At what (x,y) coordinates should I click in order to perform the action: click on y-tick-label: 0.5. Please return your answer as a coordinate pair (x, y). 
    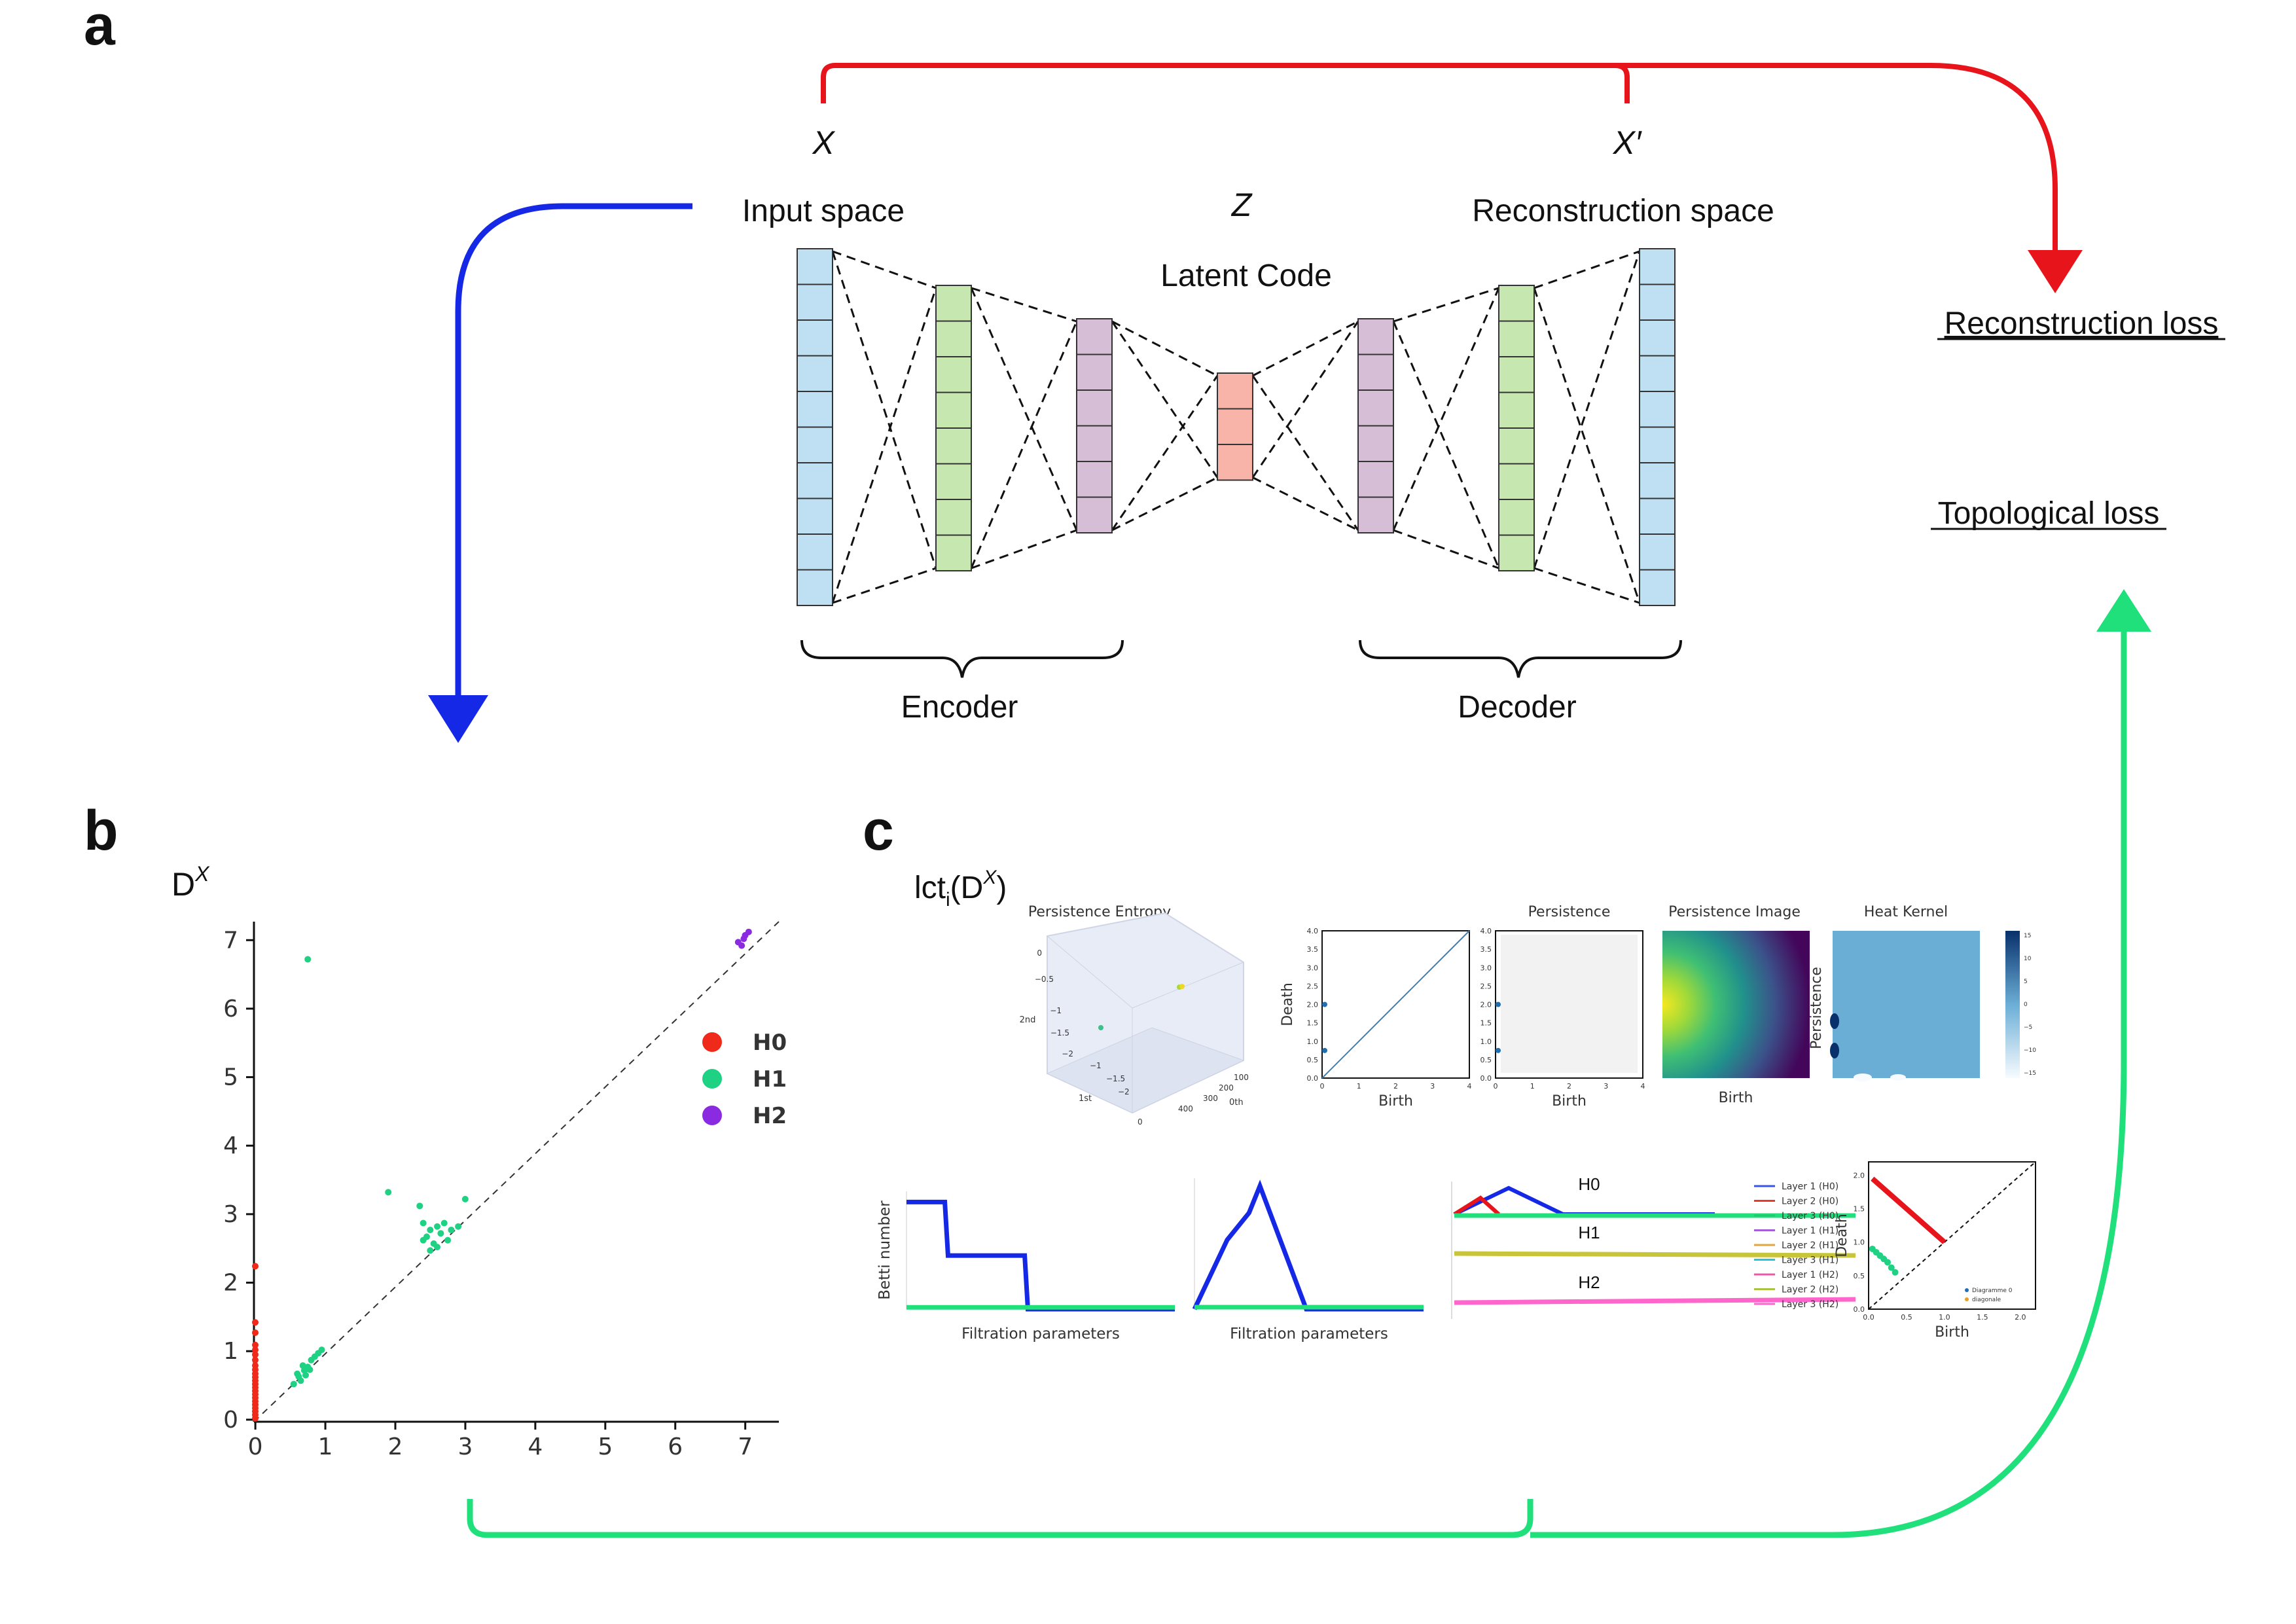
    Looking at the image, I should click on (1859, 1276).